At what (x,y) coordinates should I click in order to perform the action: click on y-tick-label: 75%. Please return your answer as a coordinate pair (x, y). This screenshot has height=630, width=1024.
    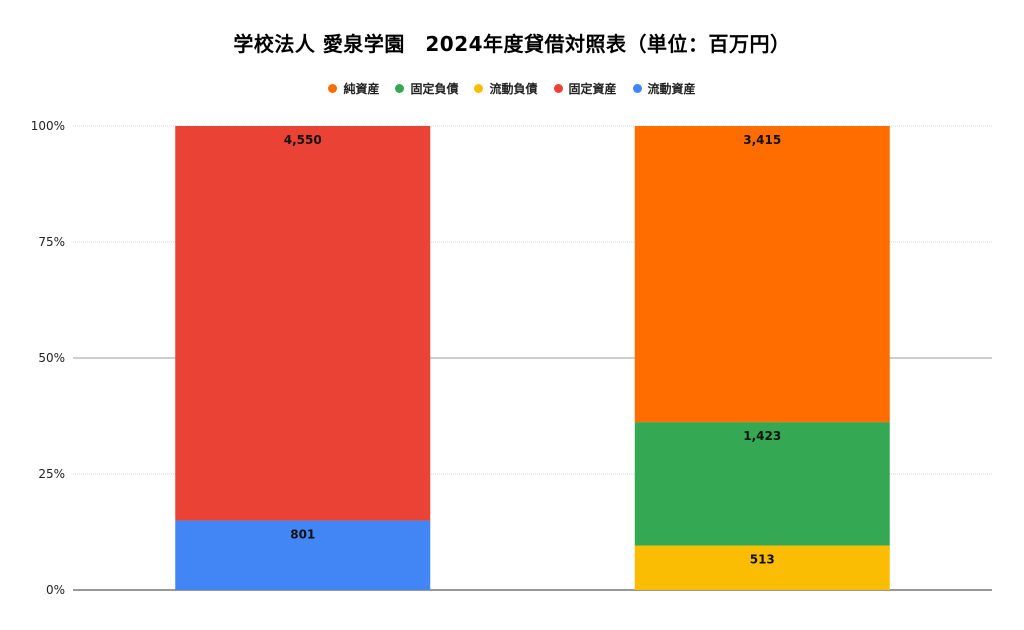
    Looking at the image, I should click on (51, 242).